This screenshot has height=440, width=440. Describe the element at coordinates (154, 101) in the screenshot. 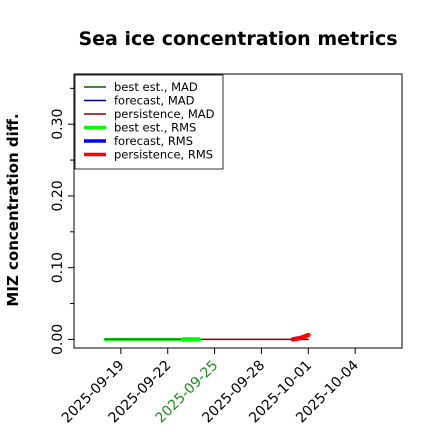

I see `legend-entry-1: forecast, MAD` at that location.